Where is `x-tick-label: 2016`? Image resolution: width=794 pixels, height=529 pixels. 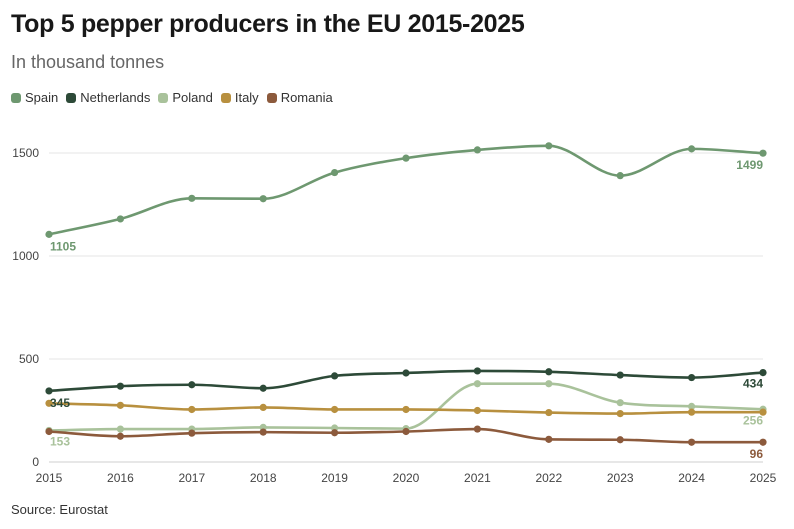
x-tick-label: 2016 is located at coordinates (120, 478).